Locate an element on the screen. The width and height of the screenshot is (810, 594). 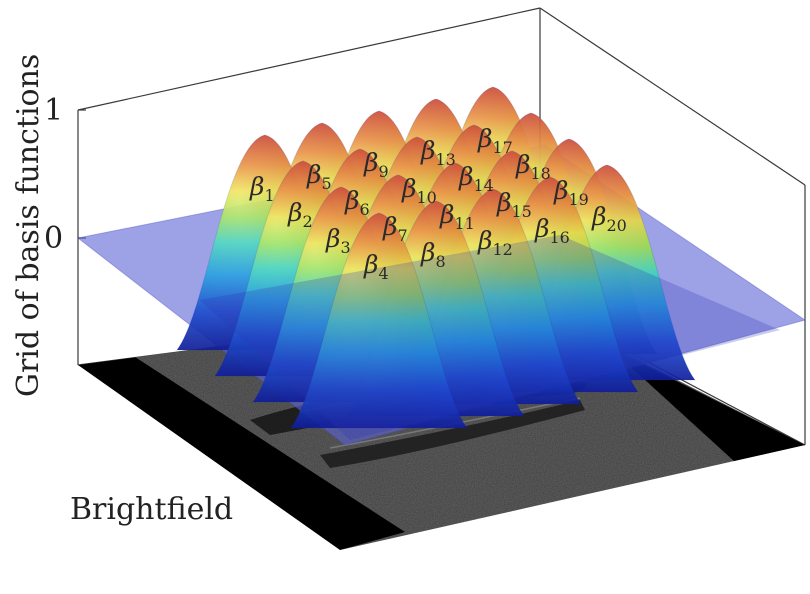
basis-label-index: 16 is located at coordinates (559, 237).